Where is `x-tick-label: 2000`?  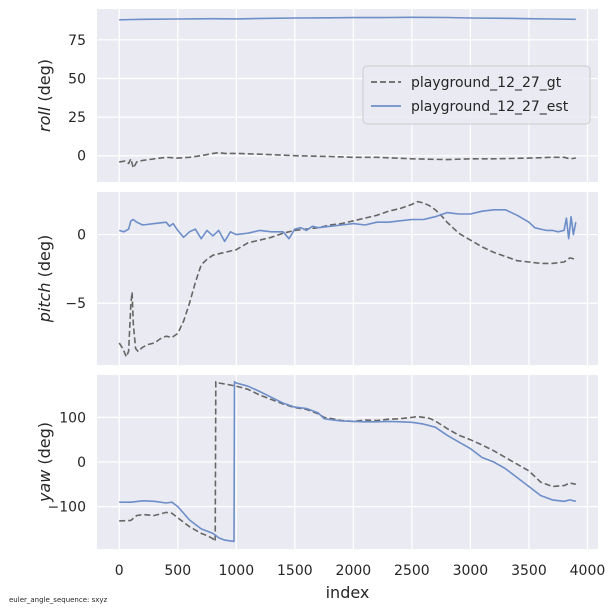
x-tick-label: 2000 is located at coordinates (354, 571).